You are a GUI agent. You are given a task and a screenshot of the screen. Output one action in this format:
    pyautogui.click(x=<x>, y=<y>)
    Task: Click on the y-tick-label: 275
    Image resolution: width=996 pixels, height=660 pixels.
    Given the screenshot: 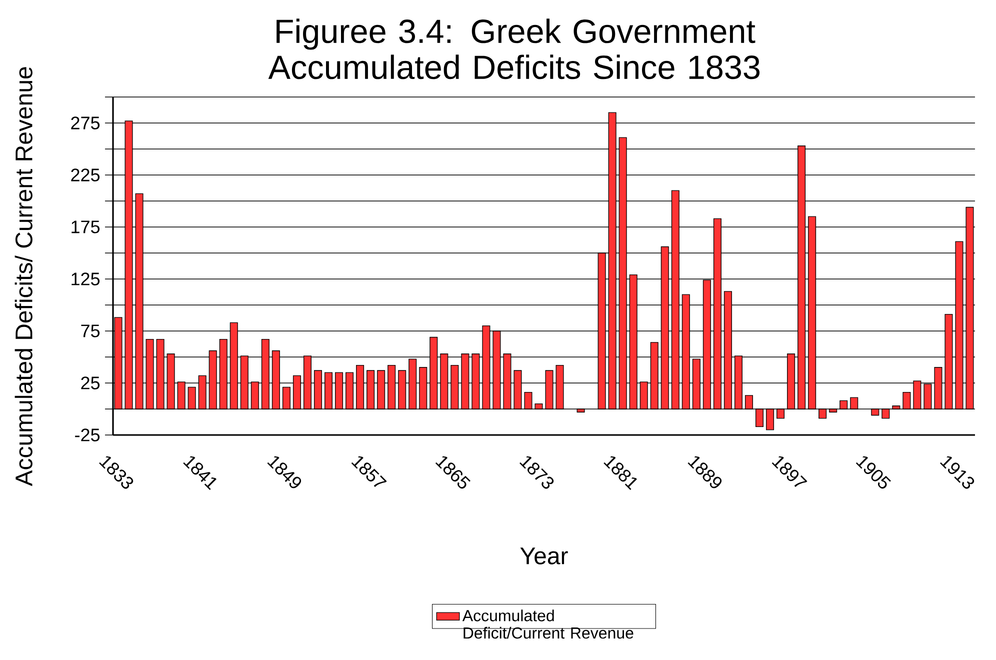 What is the action you would take?
    pyautogui.click(x=85, y=123)
    